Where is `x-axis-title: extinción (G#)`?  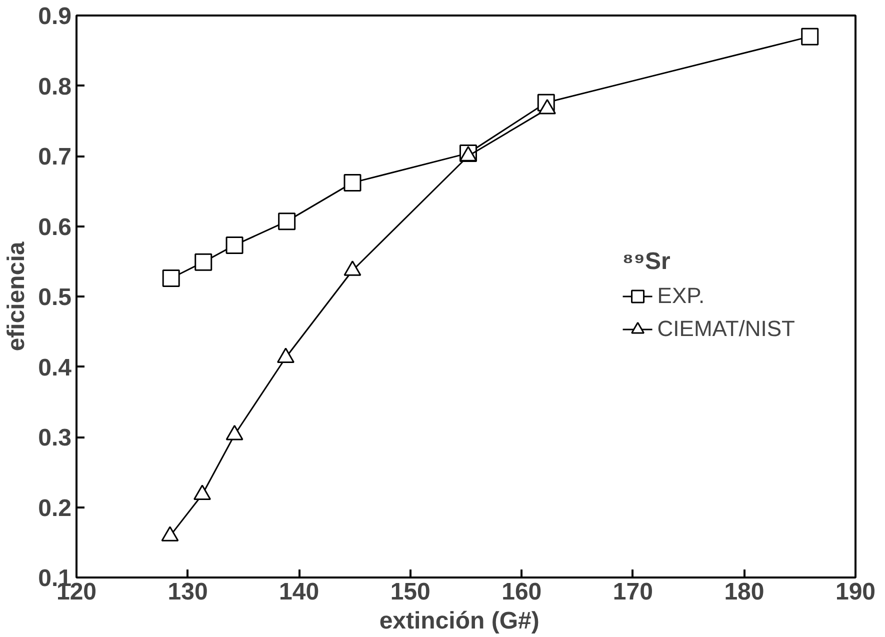 x-axis-title: extinción (G#) is located at coordinates (459, 621).